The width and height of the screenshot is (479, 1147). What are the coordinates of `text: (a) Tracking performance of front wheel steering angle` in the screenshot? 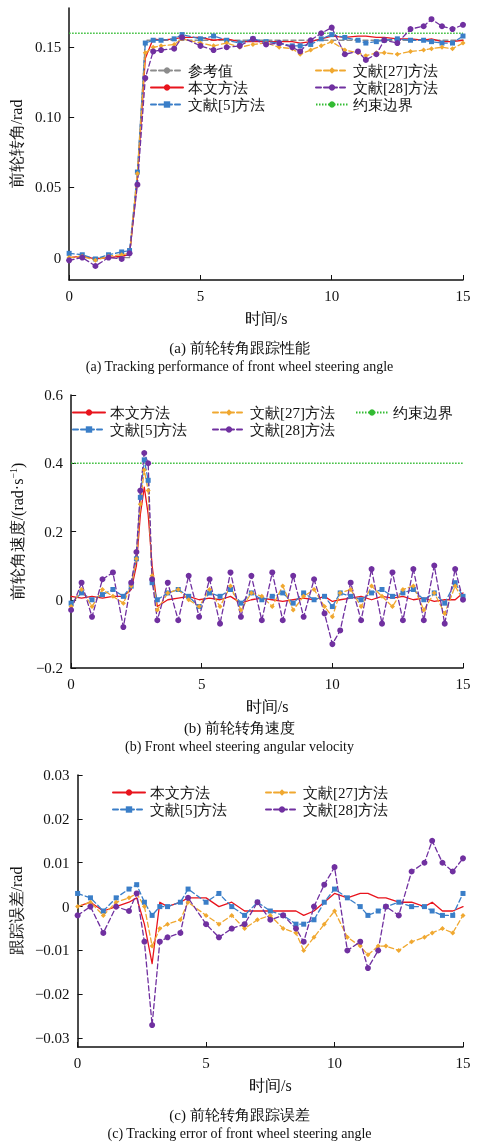 It's located at (239, 366).